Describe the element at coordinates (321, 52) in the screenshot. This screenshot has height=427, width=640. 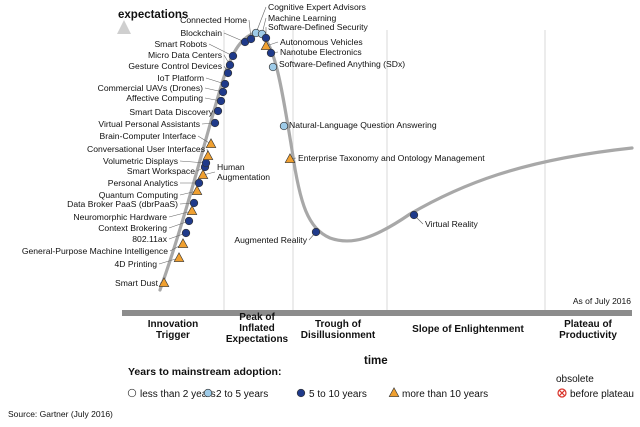
I see `label-nanotube-electronics: Nanotube Electronics` at that location.